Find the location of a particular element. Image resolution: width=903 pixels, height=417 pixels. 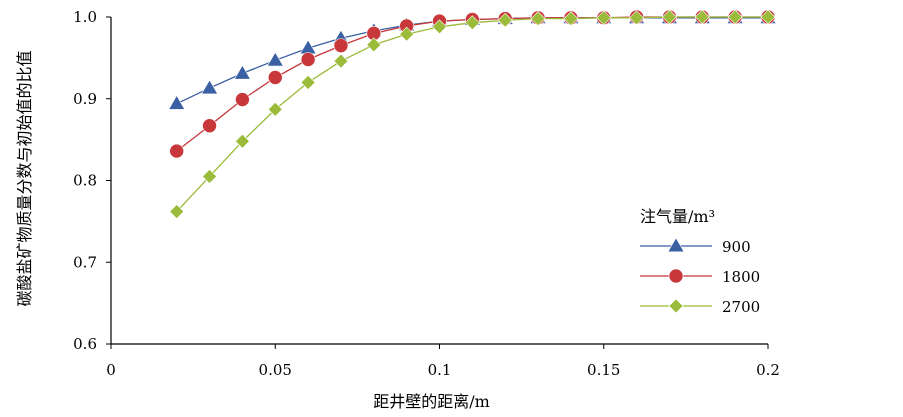

x-tick-label: 0.2 is located at coordinates (768, 370).